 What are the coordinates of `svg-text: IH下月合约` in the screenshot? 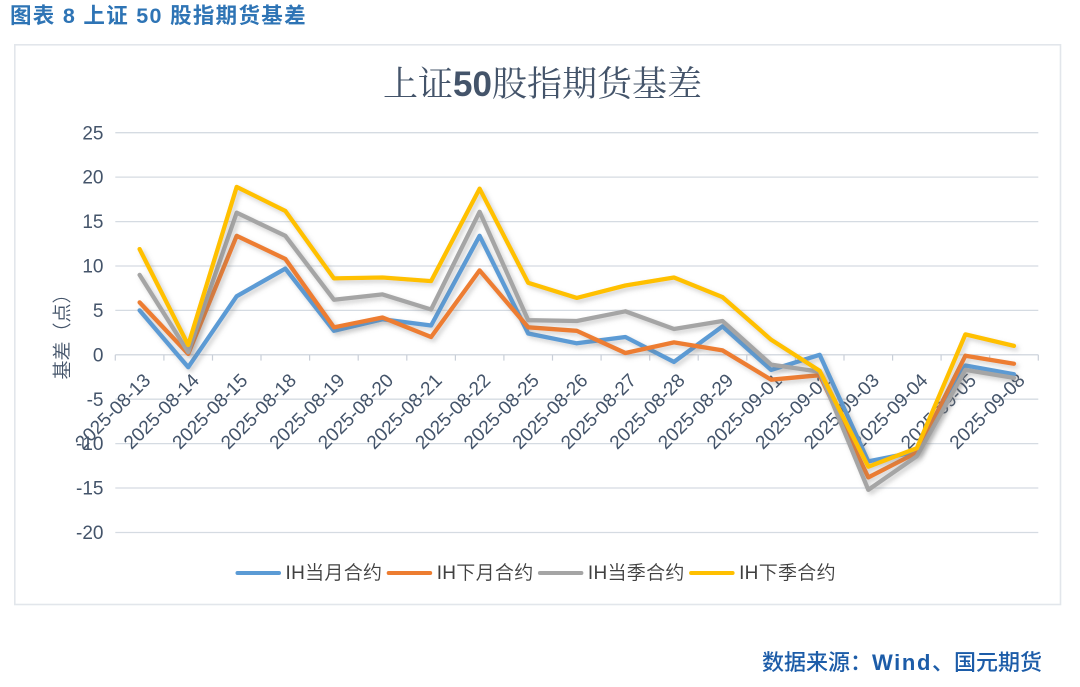 It's located at (485, 573).